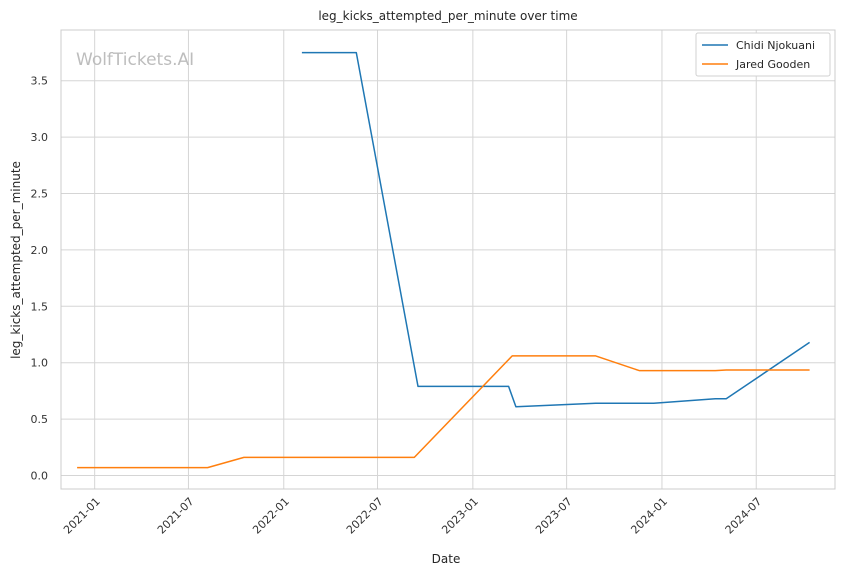  What do you see at coordinates (40, 137) in the screenshot?
I see `y-tick-label: 3.0` at bounding box center [40, 137].